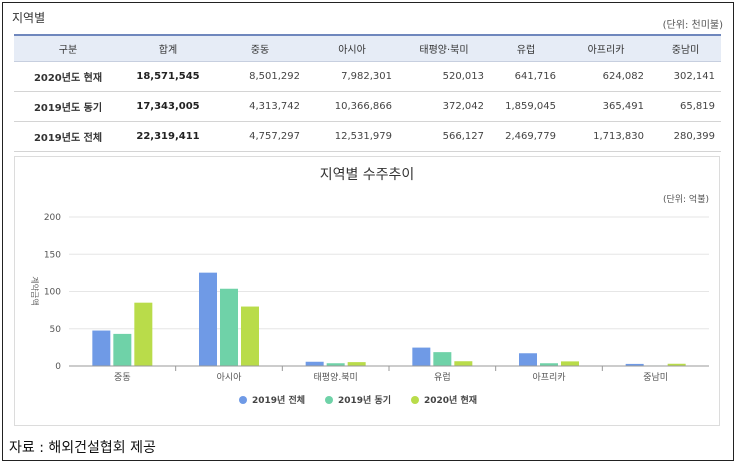 This screenshot has width=737, height=464. What do you see at coordinates (68, 106) in the screenshot?
I see `row-label: 2019년도 동기` at bounding box center [68, 106].